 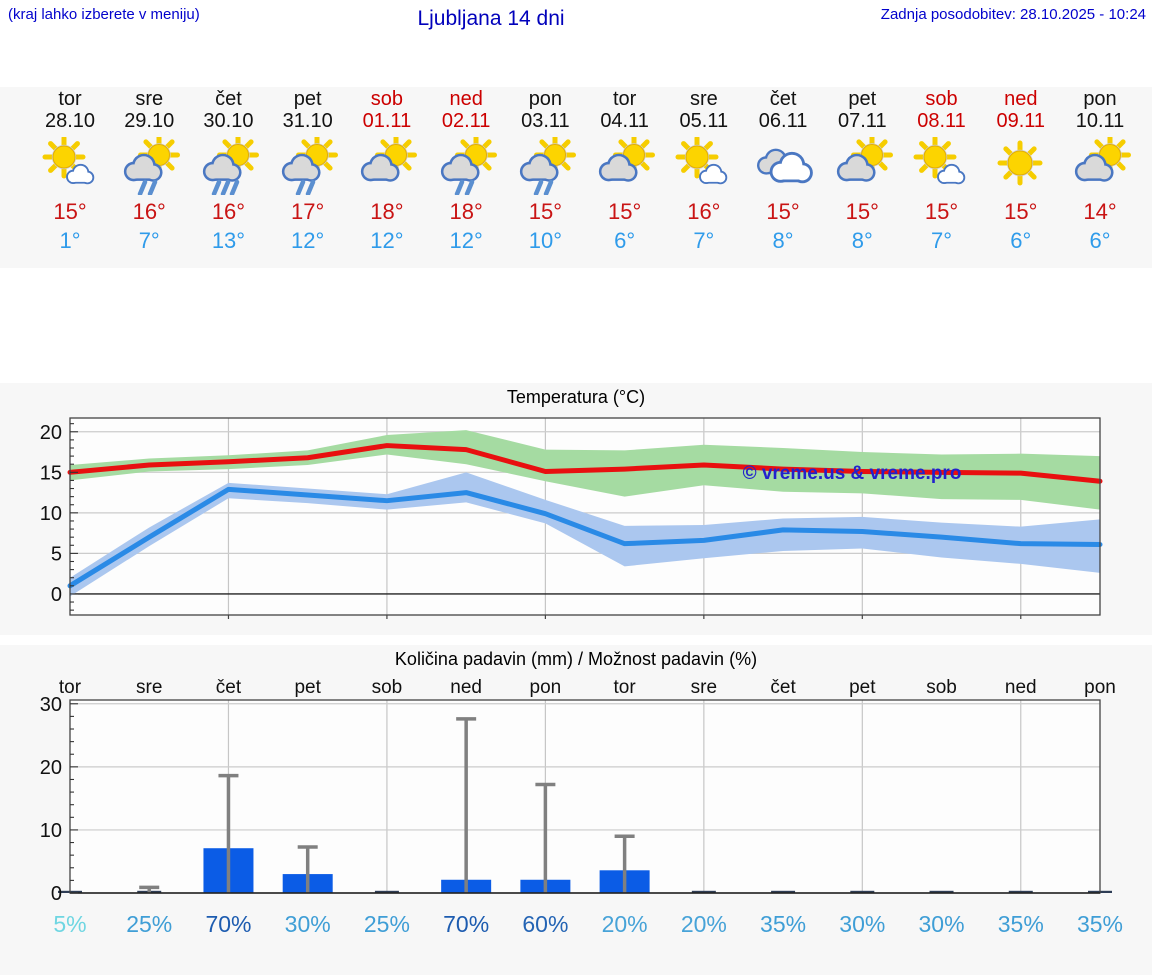 I want to click on day-date-label: 01.11, so click(x=387, y=121).